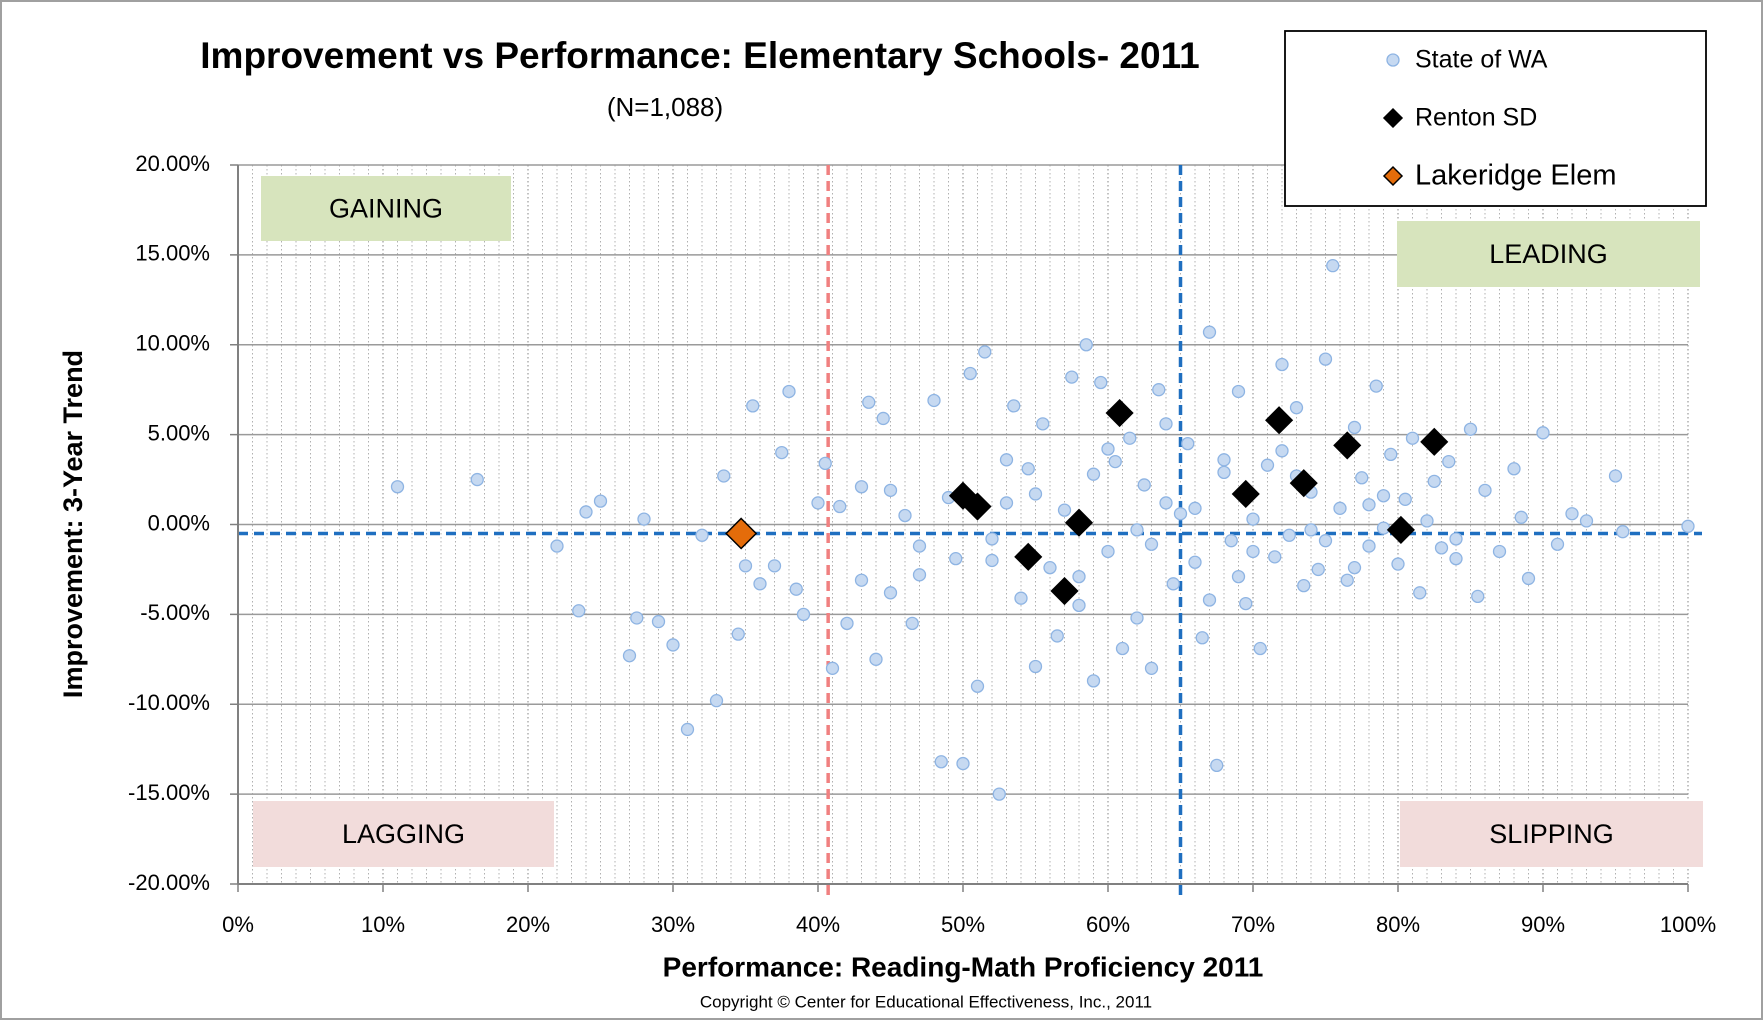  What do you see at coordinates (179, 522) in the screenshot?
I see `y-tick-label: 0.00%` at bounding box center [179, 522].